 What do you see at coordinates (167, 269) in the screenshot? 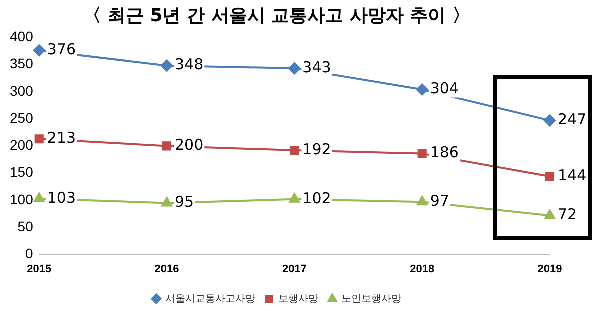
I see `x-tick-label: 2016` at bounding box center [167, 269].